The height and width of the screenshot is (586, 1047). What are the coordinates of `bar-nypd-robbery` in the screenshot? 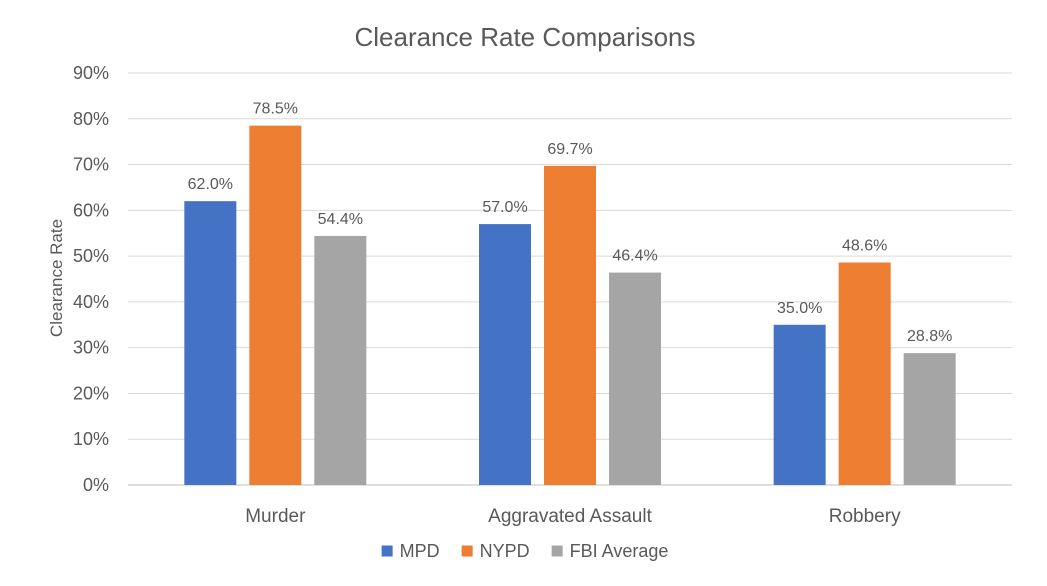 It's located at (864, 373).